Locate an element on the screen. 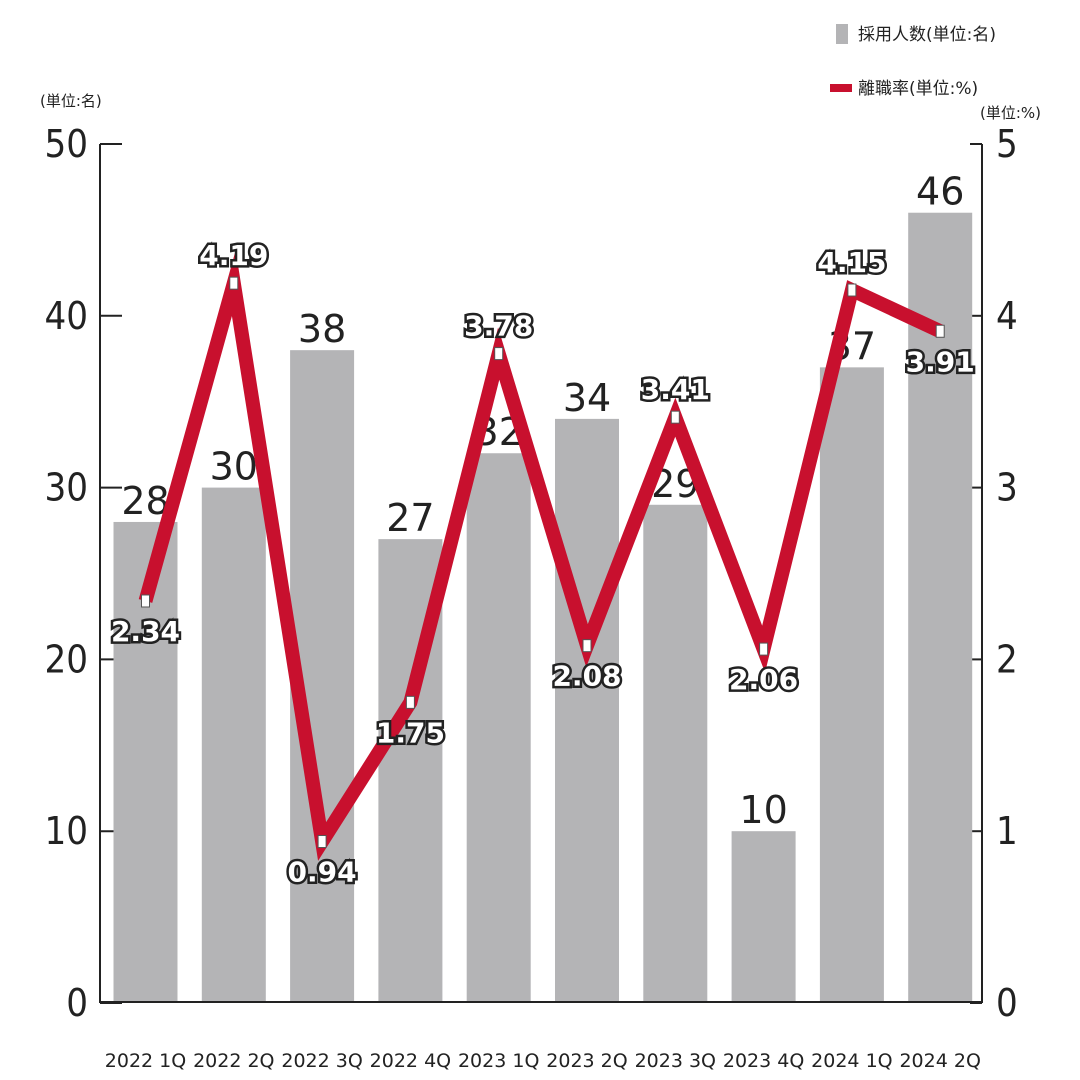 Image resolution: width=1080 pixels, height=1080 pixels. category-label: 2024 2Q is located at coordinates (939, 1061).